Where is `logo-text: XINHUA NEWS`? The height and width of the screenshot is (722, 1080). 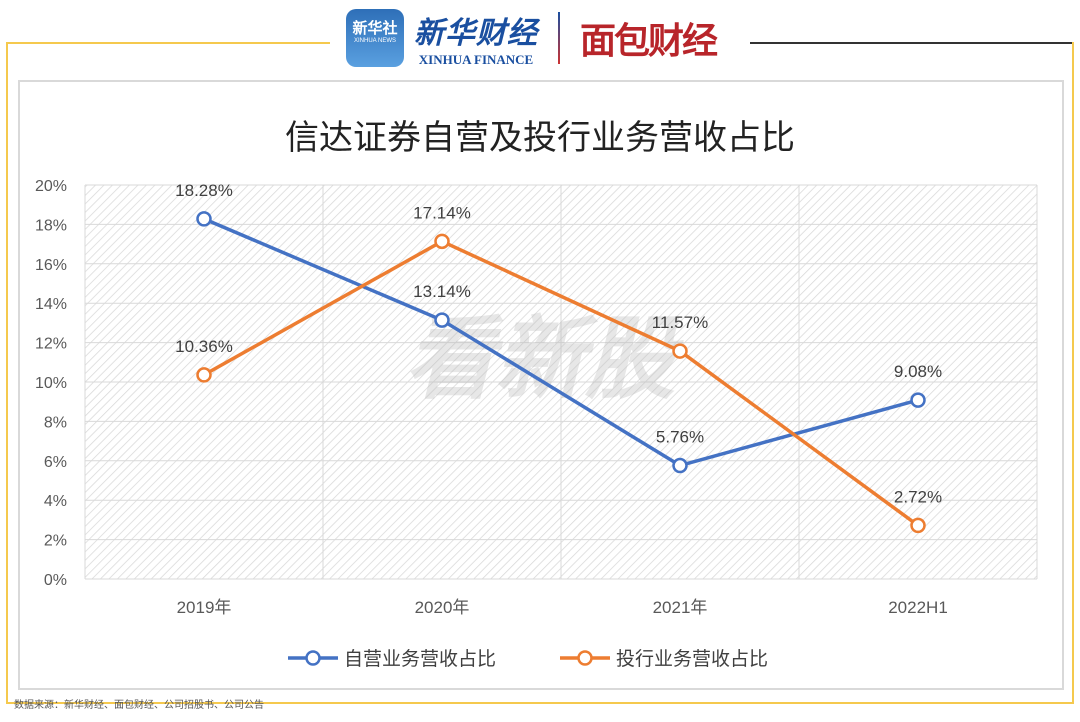 logo-text: XINHUA NEWS is located at coordinates (374, 41).